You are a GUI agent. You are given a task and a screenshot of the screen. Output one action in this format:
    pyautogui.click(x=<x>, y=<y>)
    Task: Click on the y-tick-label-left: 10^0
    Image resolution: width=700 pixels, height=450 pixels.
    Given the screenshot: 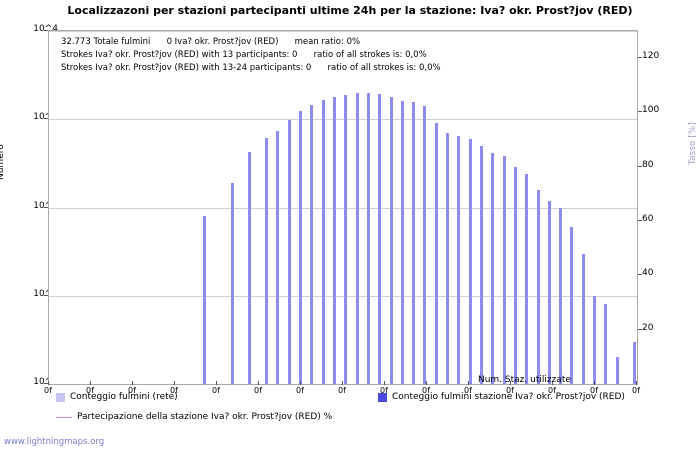 What is the action you would take?
    pyautogui.click(x=45, y=382)
    